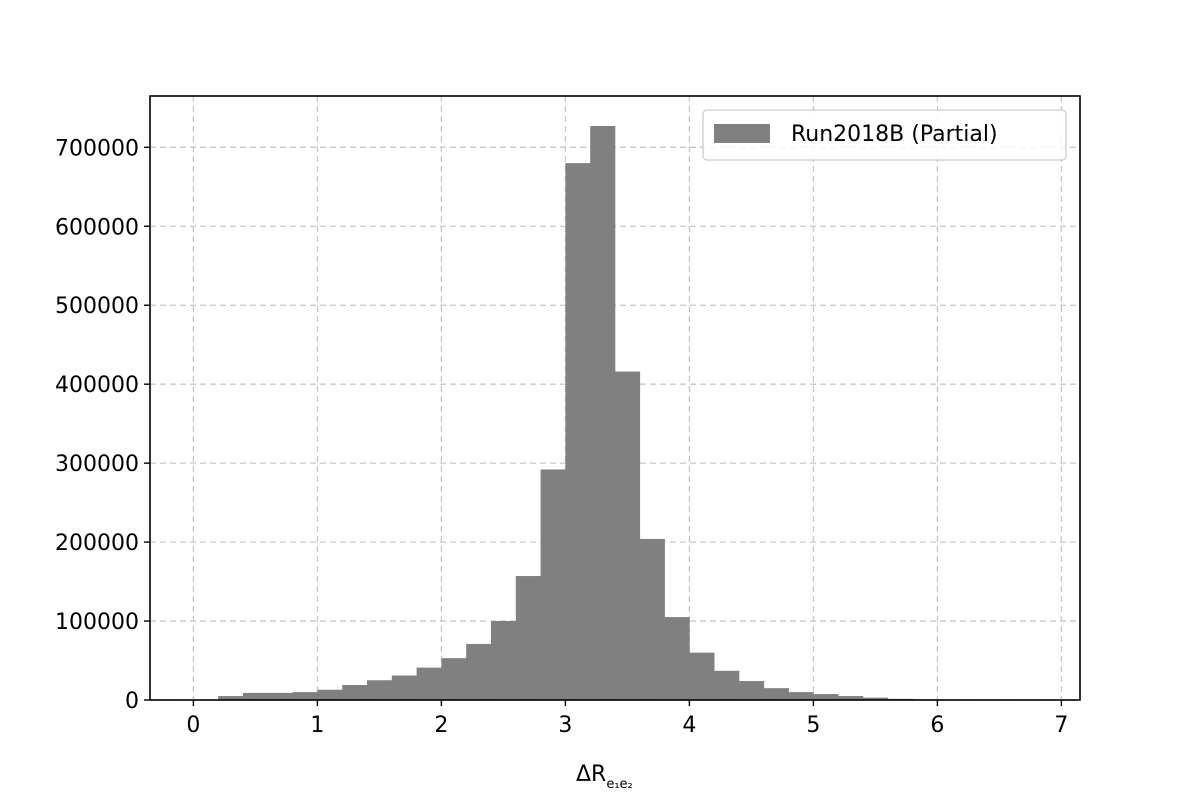 The image size is (1200, 800). I want to click on x-tick-label: 2, so click(441, 725).